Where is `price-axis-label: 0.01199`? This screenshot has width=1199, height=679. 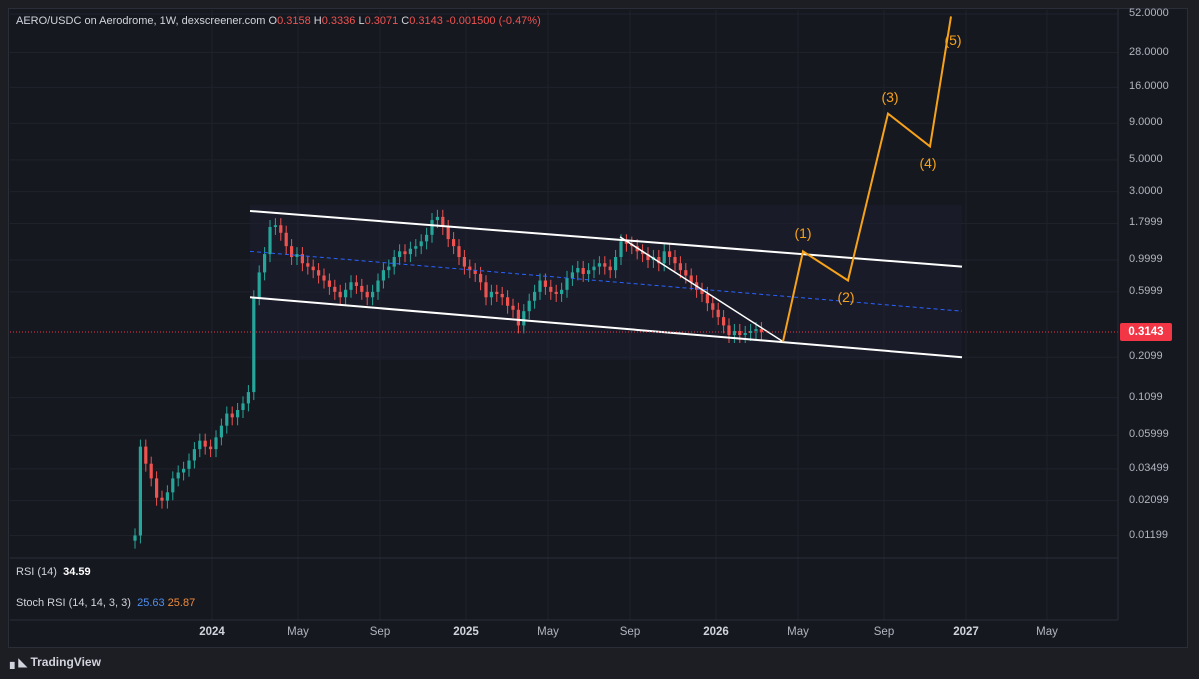 price-axis-label: 0.01199 is located at coordinates (1148, 534).